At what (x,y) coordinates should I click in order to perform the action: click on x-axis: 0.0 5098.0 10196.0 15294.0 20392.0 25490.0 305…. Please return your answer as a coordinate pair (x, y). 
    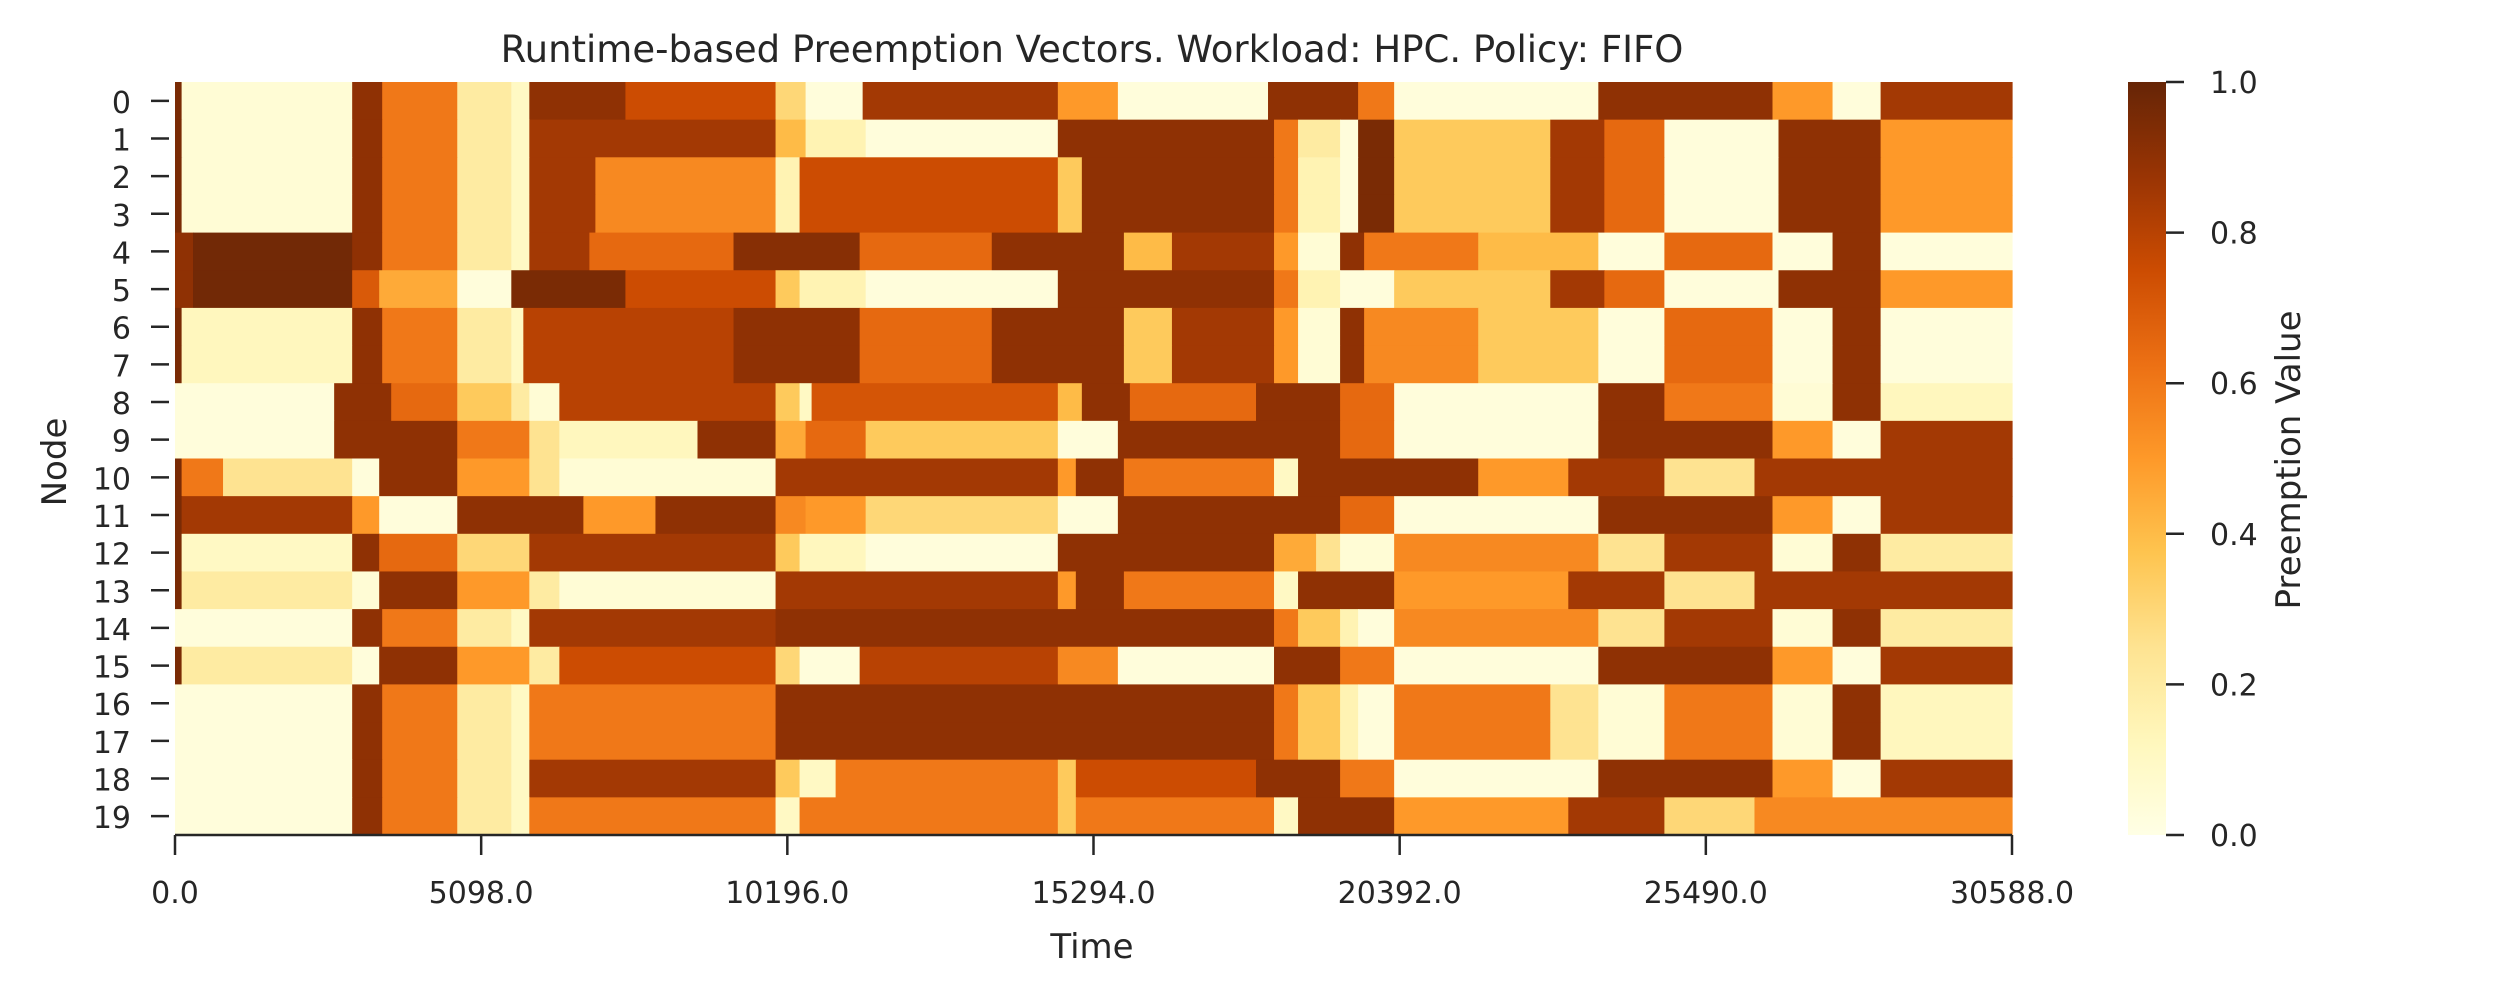
    Looking at the image, I should click on (1112, 872).